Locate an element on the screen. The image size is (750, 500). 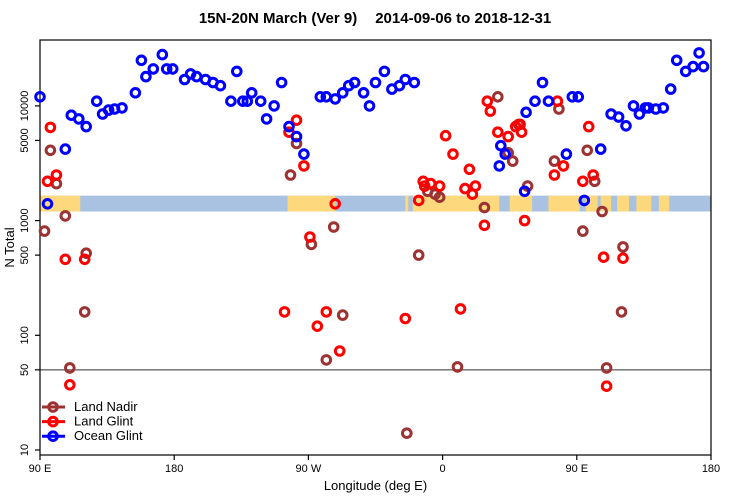
legend-label-land-nadir: Land Nadir is located at coordinates (106, 406).